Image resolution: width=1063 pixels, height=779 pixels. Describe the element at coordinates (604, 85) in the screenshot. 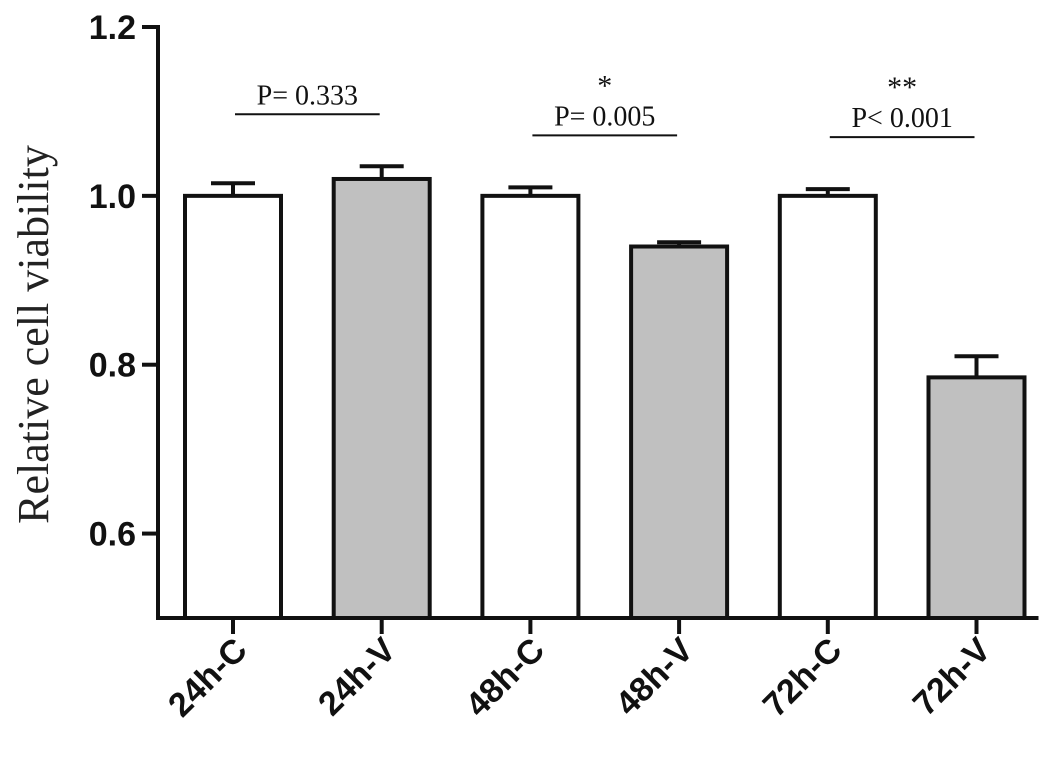

I see `significance-stars: *` at that location.